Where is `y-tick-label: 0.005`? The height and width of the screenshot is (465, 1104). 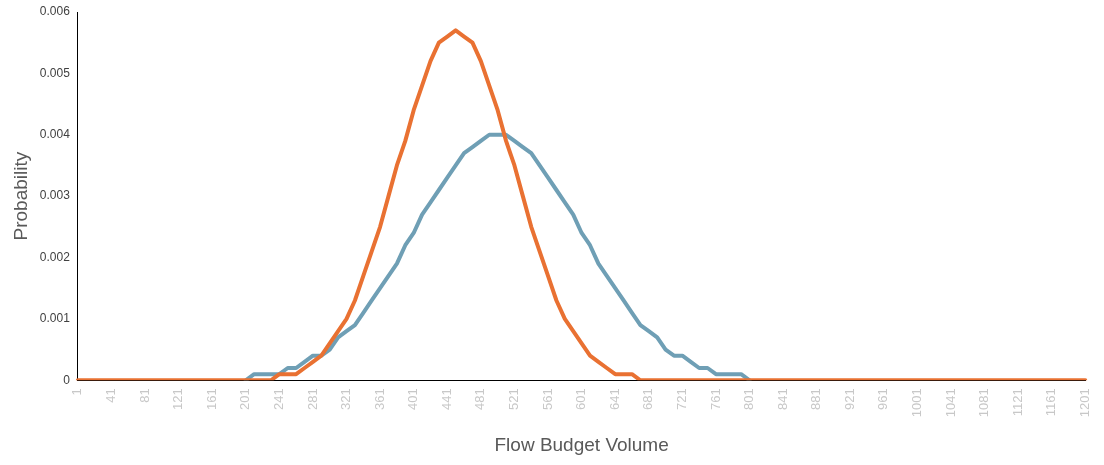
y-tick-label: 0.005 is located at coordinates (55, 72).